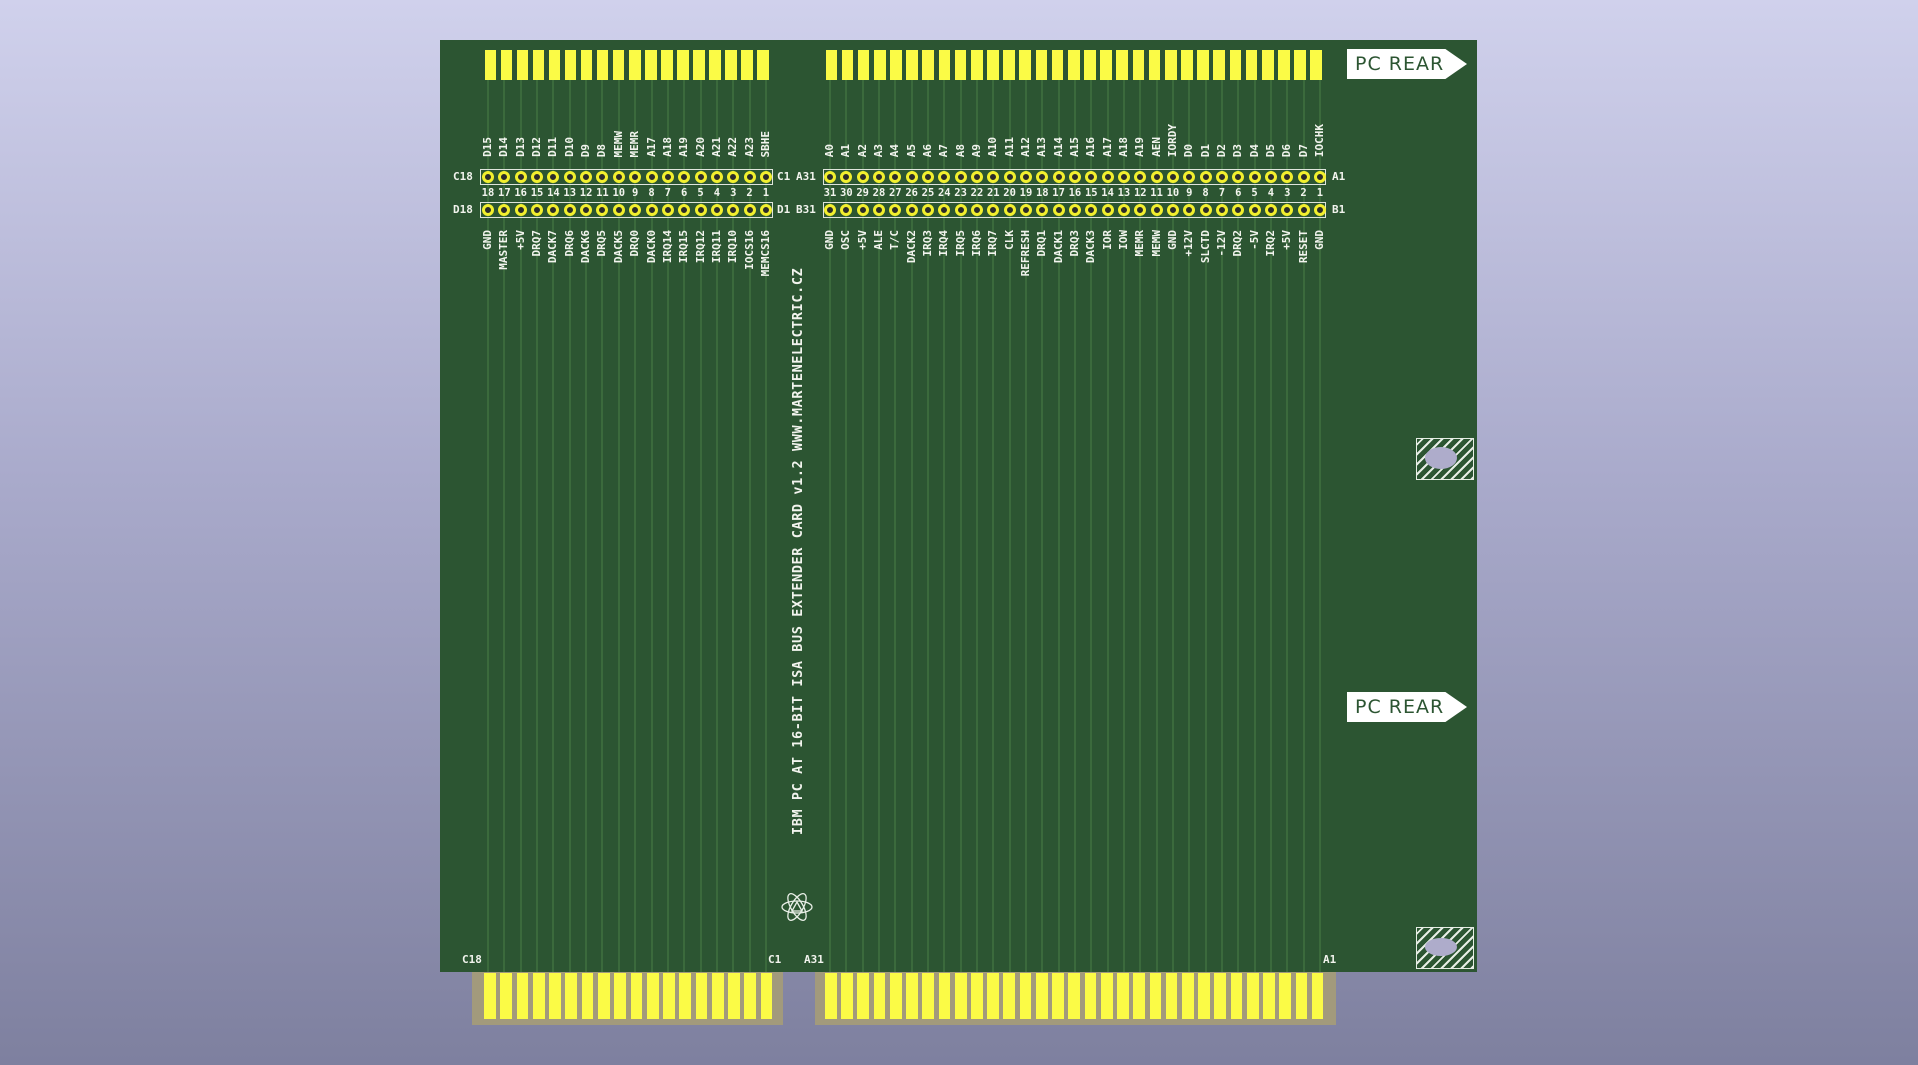 The image size is (1918, 1065). Describe the element at coordinates (684, 247) in the screenshot. I see `signal-label-bottom: IRQ15` at that location.